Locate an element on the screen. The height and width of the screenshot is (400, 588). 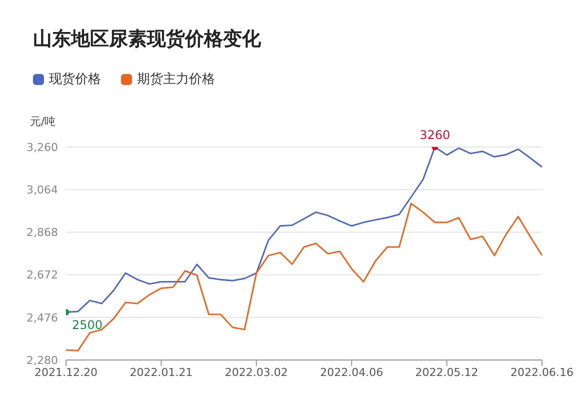
x-tick-label: 2022.04.06 is located at coordinates (352, 372).